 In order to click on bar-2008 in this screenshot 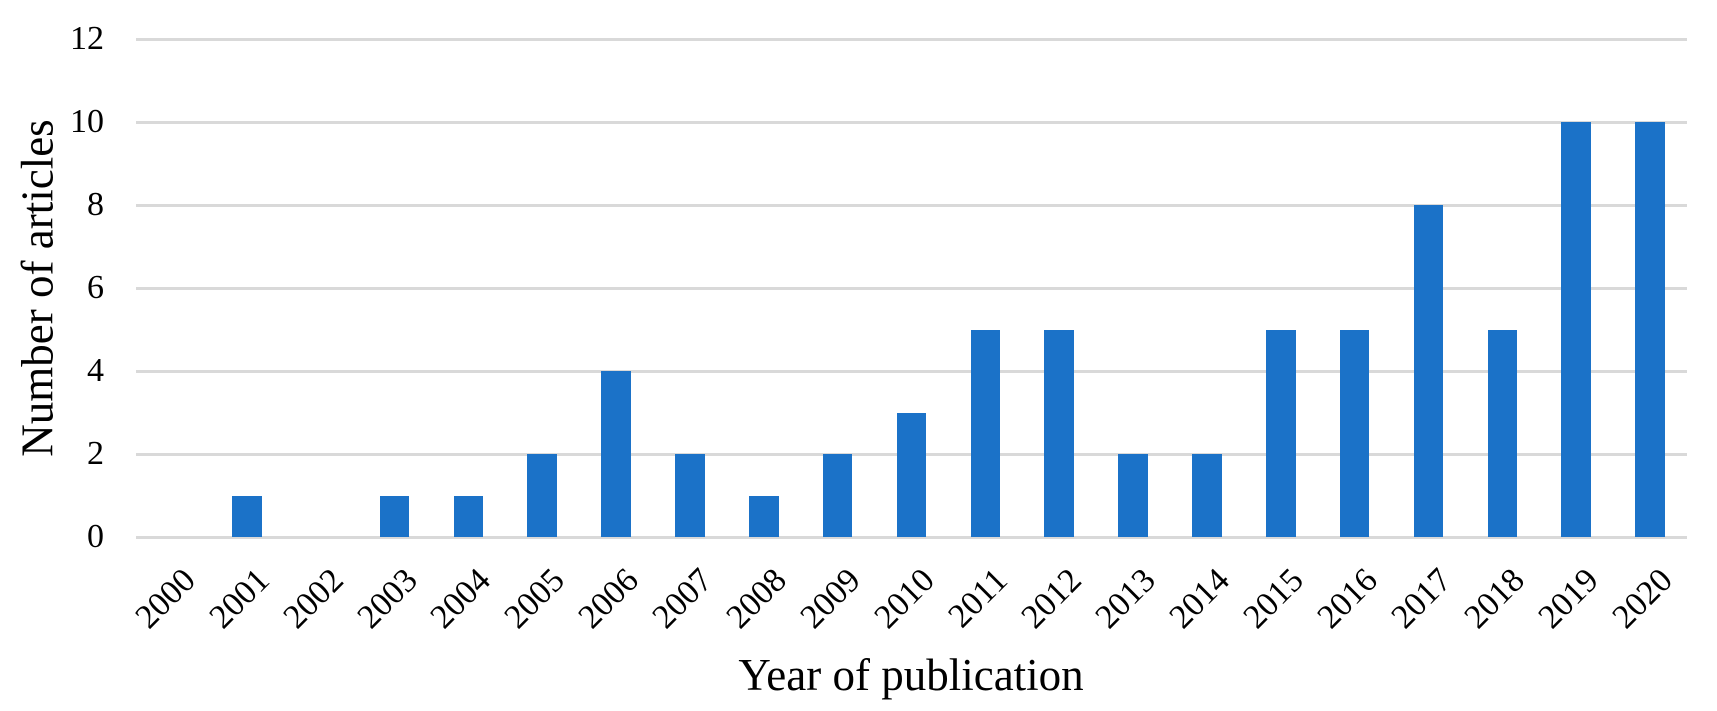, I will do `click(764, 516)`.